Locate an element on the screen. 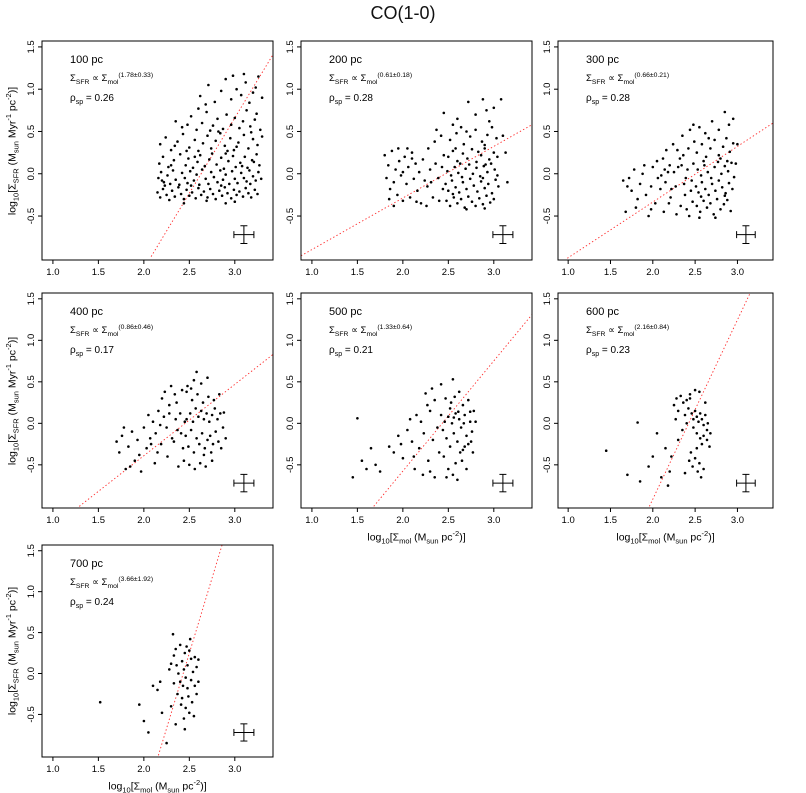 Image resolution: width=806 pixels, height=793 pixels. panel-label: 300 pc is located at coordinates (603, 60).